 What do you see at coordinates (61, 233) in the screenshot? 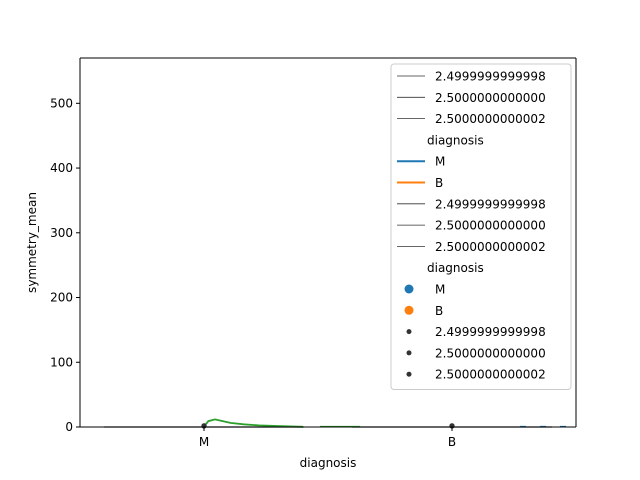
I see `y-tick-label-300: 300` at bounding box center [61, 233].